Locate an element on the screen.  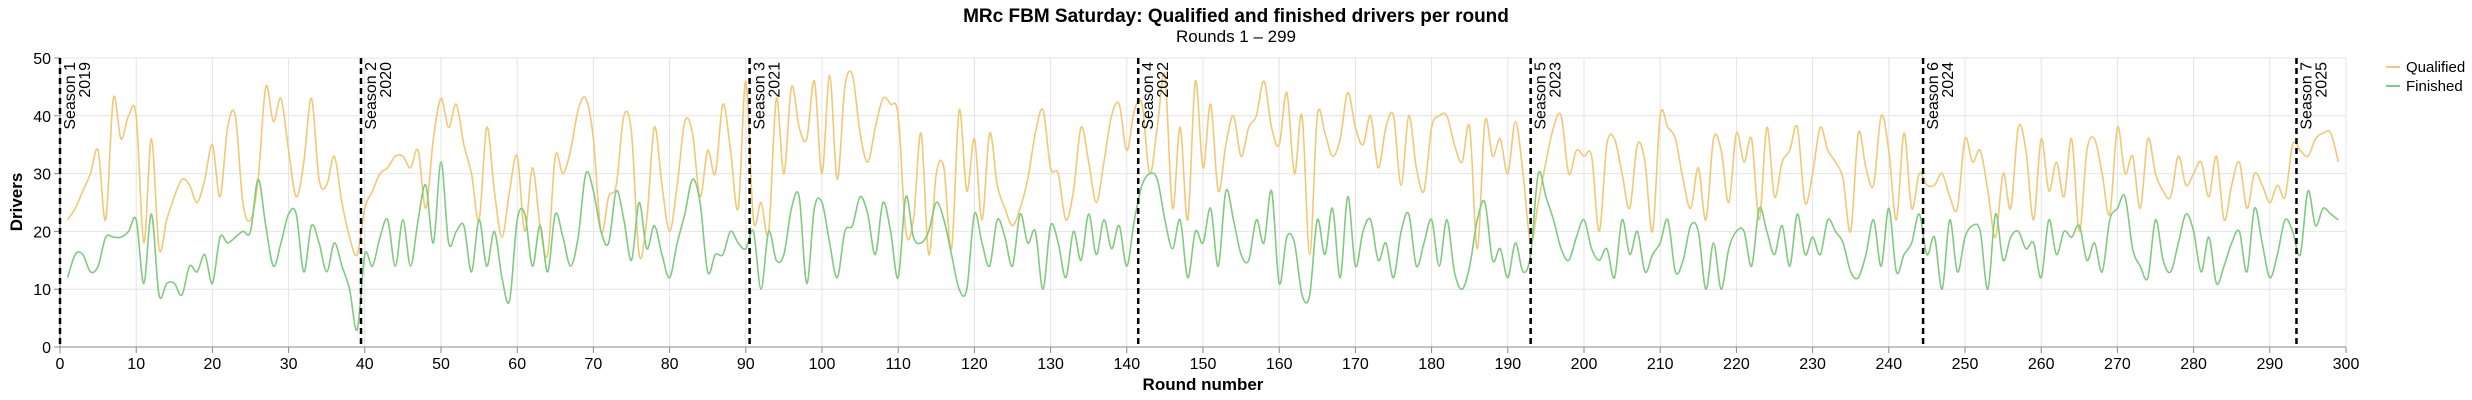
x-tick-label: 110 is located at coordinates (898, 364).